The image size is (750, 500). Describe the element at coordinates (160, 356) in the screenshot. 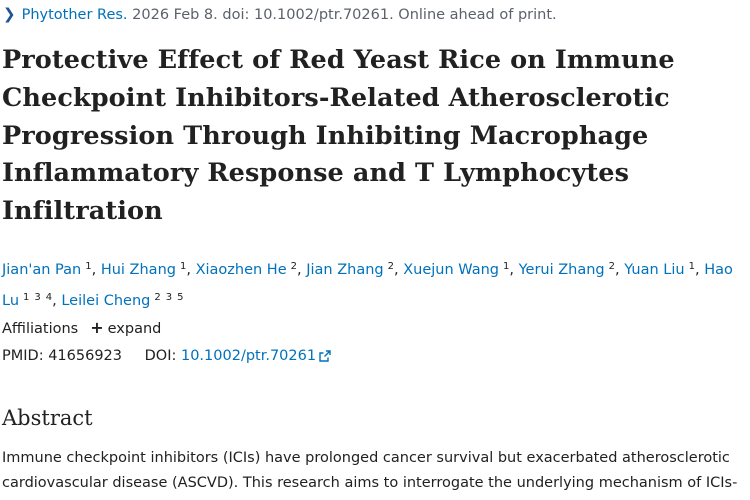

I see `doi-label: DOI:` at that location.